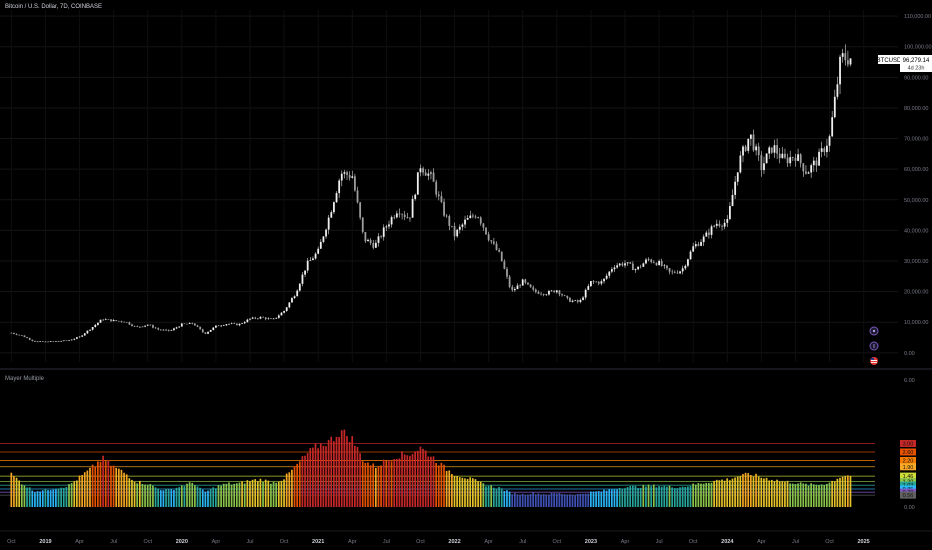 This screenshot has height=550, width=932. Describe the element at coordinates (904, 63) in the screenshot. I see `price-label: BTCUSD 96,279.14 4d 23h` at that location.